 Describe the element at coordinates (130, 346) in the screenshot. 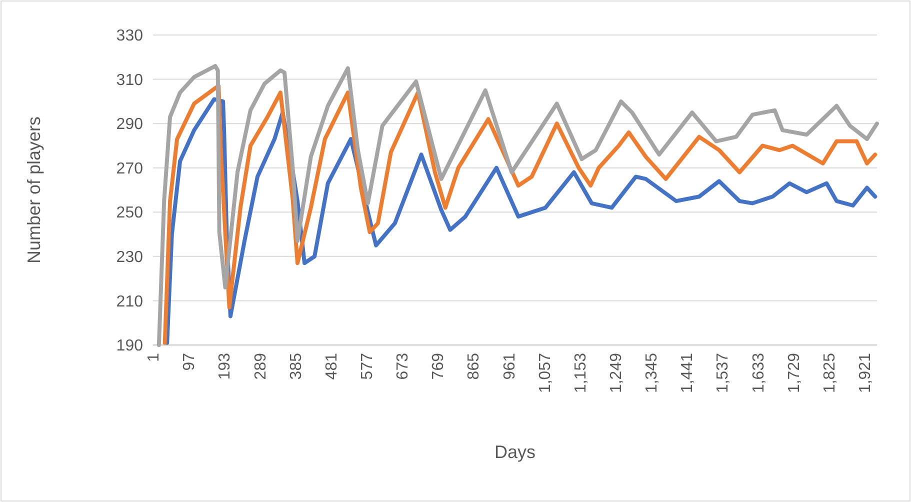

I see `y-tick-label: 190` at that location.